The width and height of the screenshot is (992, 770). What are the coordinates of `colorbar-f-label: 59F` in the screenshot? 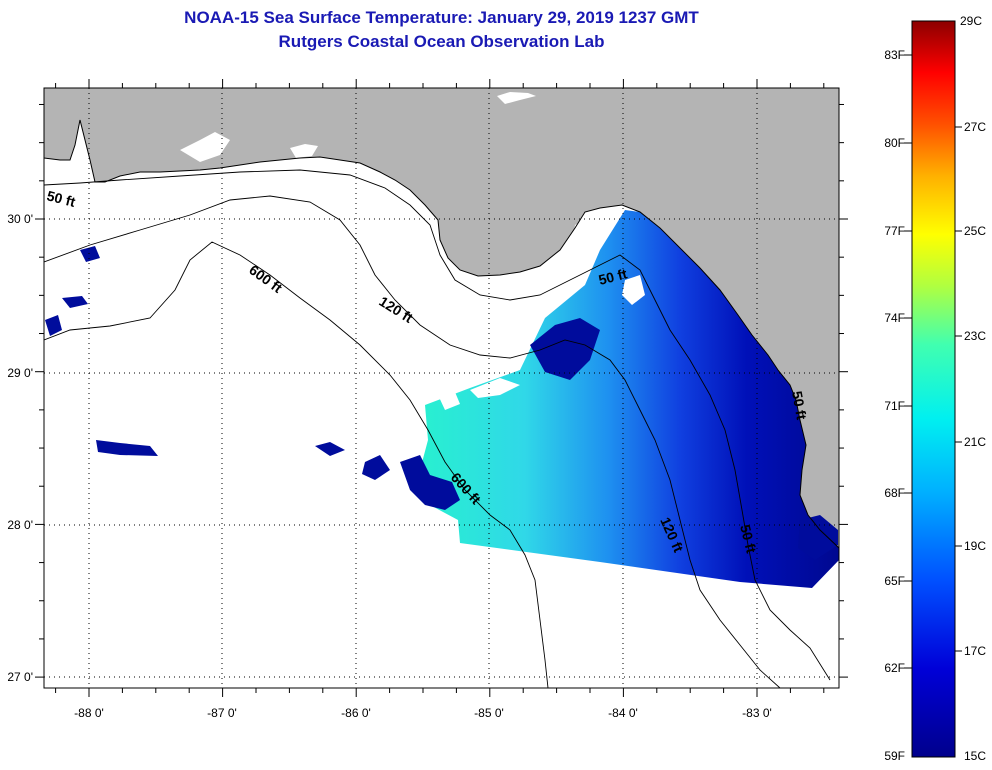 It's located at (894, 756).